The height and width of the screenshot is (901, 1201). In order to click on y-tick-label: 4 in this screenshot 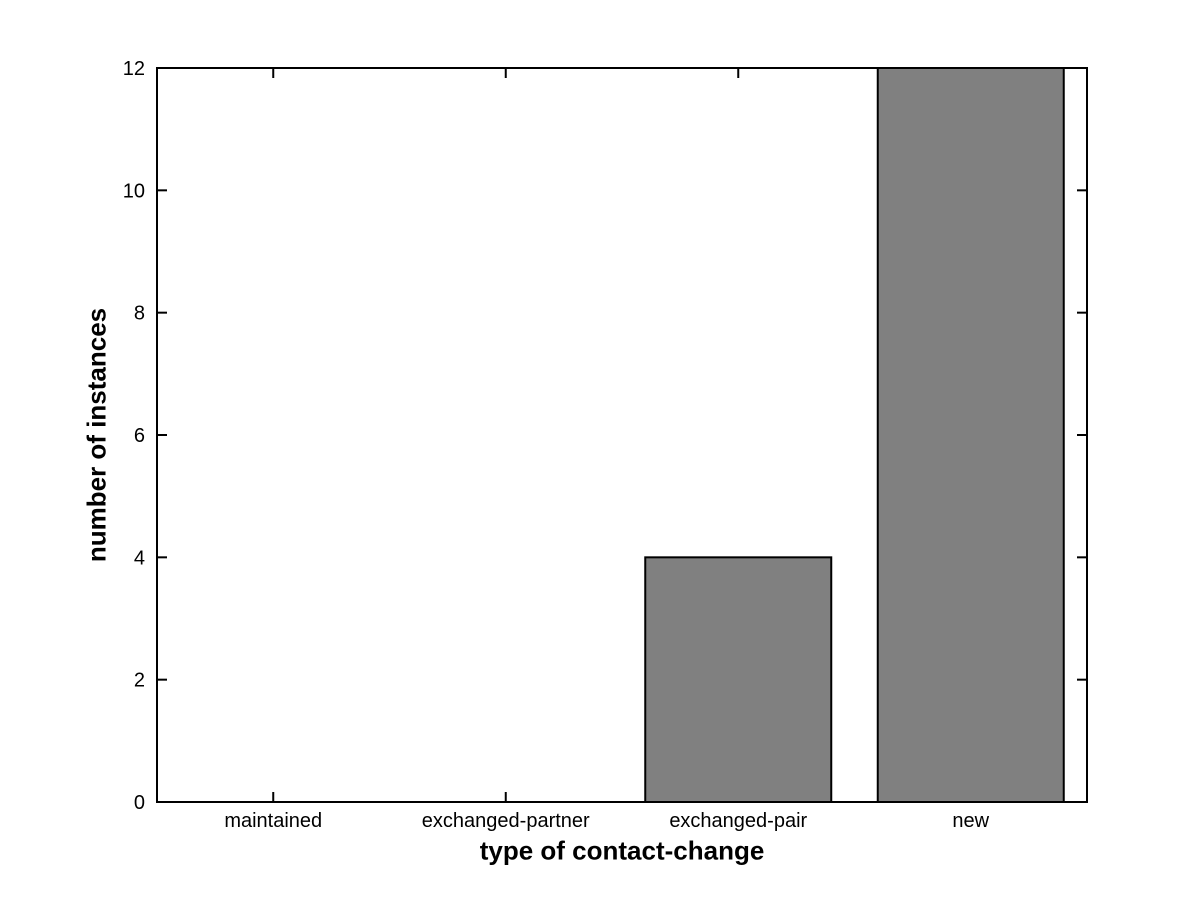, I will do `click(139, 558)`.